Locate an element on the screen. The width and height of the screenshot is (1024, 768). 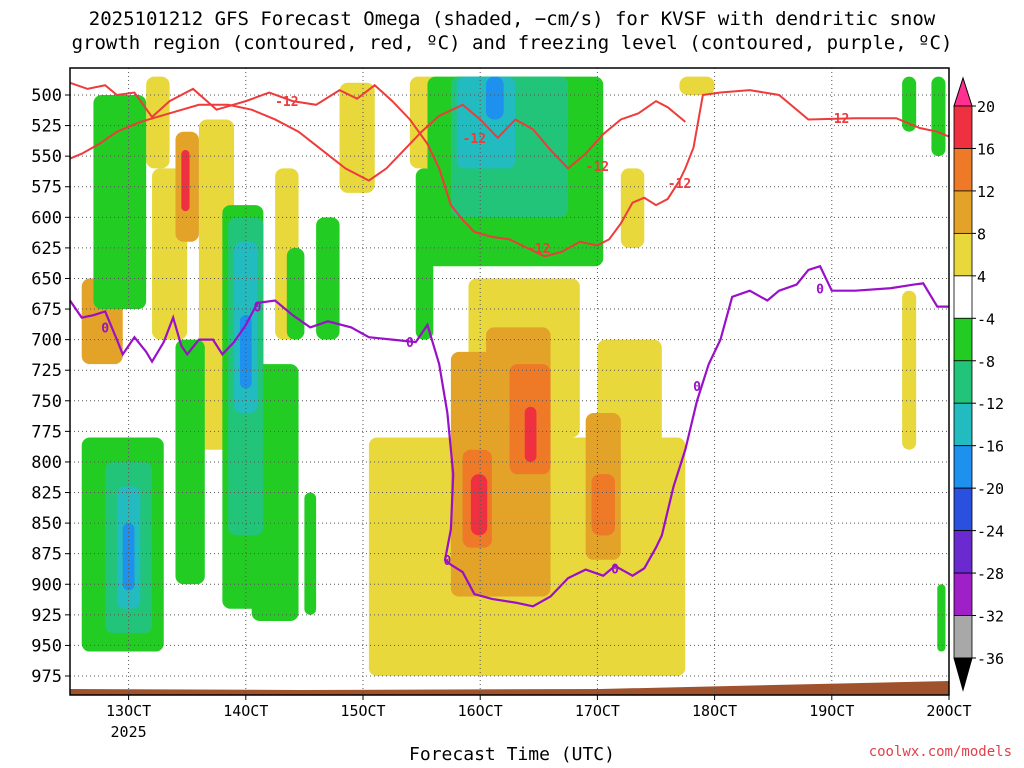
y-tick-label-700: 700 is located at coordinates (46, 341).